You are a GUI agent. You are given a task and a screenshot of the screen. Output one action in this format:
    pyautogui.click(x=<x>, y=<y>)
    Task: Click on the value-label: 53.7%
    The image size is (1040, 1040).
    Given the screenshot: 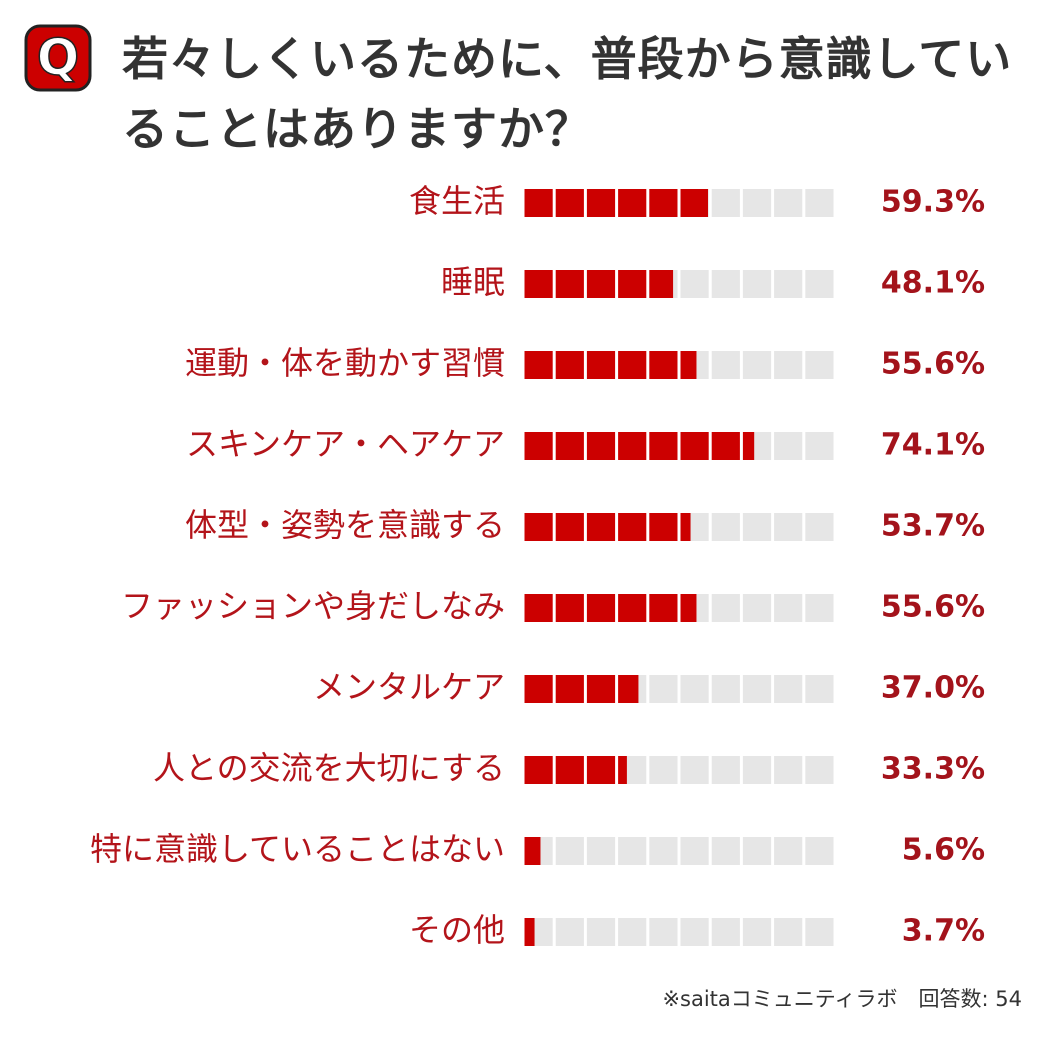 What is the action you would take?
    pyautogui.click(x=933, y=526)
    